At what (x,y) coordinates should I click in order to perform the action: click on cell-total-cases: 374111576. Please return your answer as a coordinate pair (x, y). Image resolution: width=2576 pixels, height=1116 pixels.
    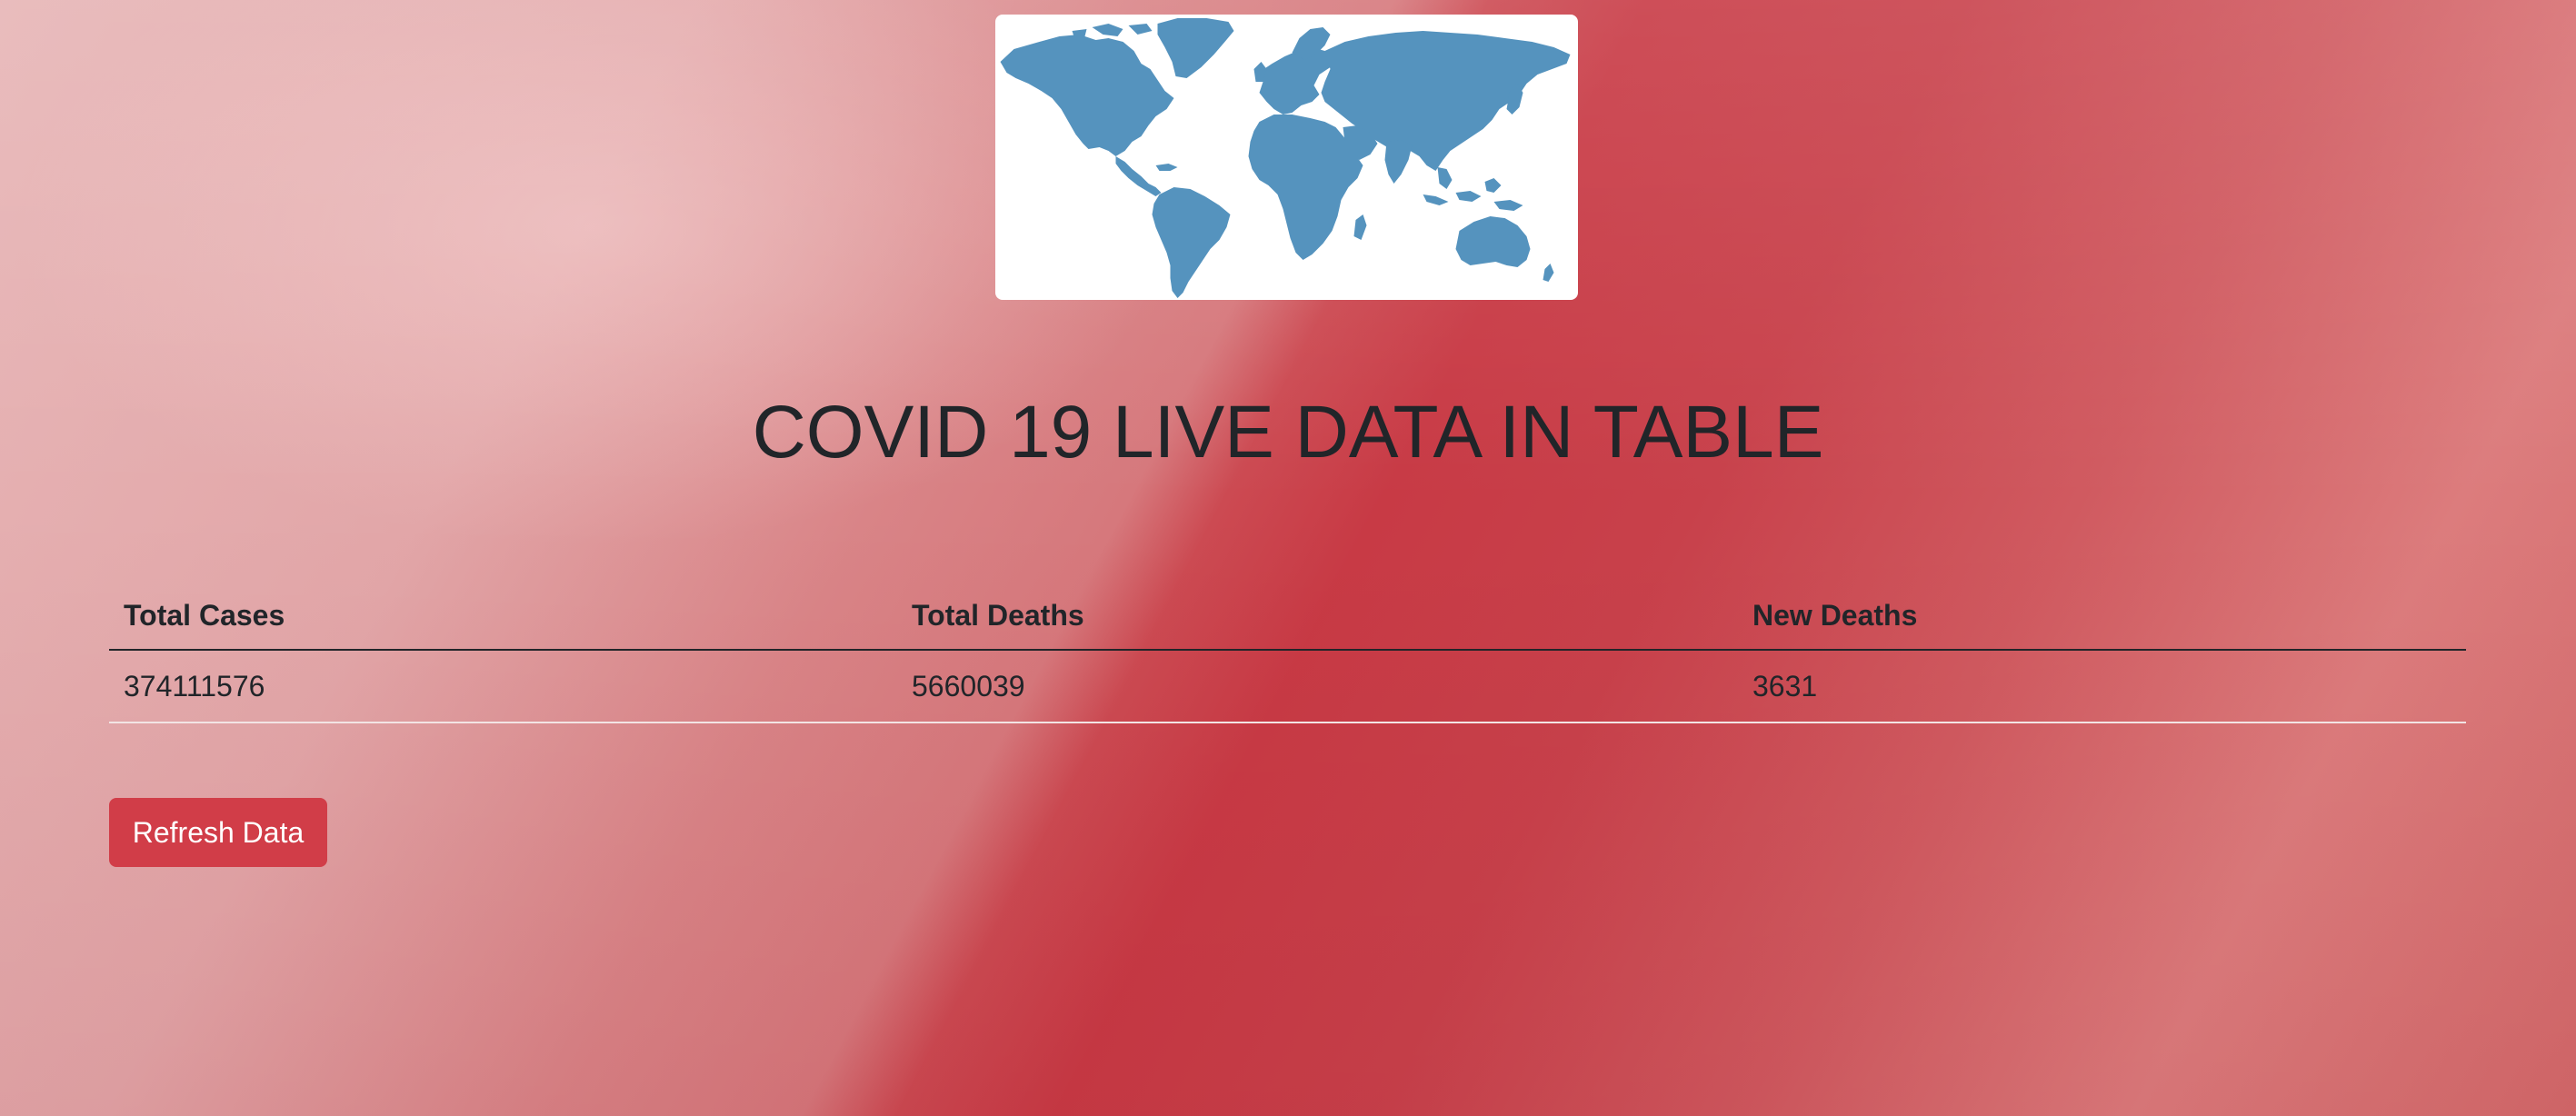
    Looking at the image, I should click on (503, 686).